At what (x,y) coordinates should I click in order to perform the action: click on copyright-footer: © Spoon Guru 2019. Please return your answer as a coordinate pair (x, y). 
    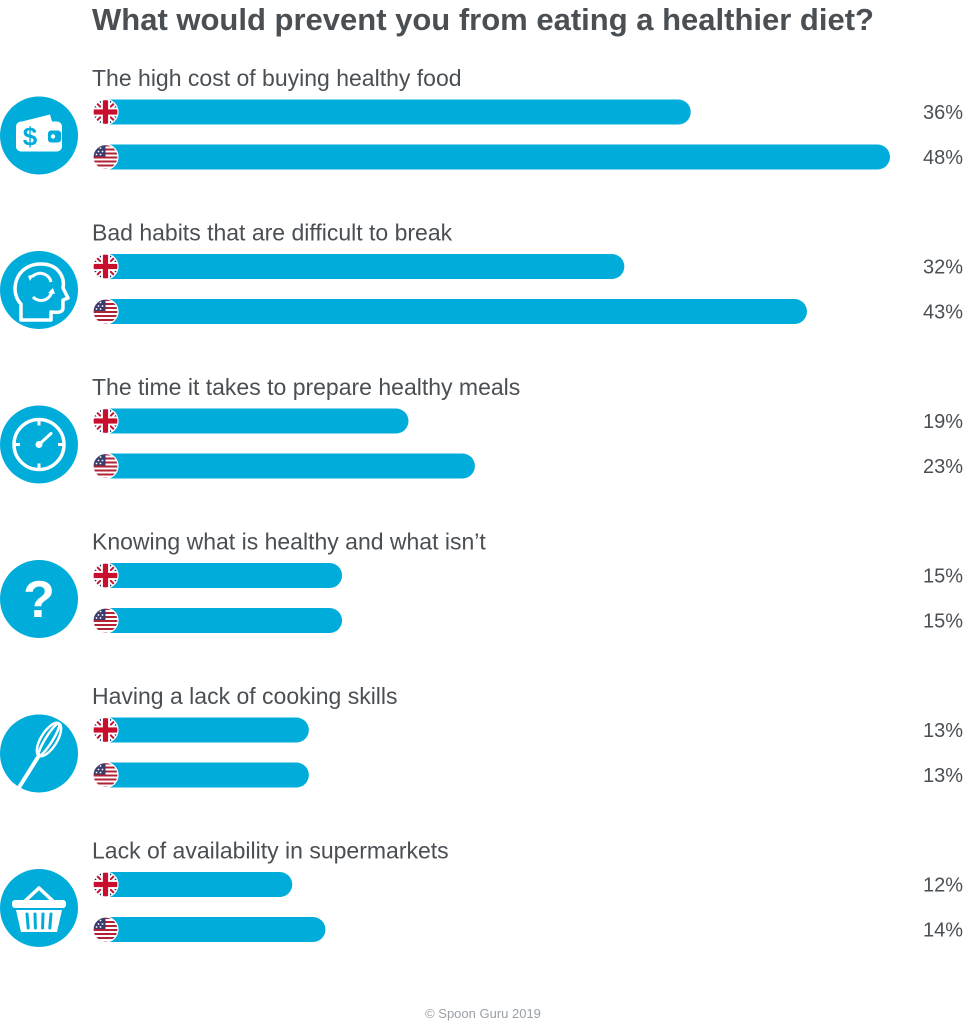
    Looking at the image, I should click on (483, 1013).